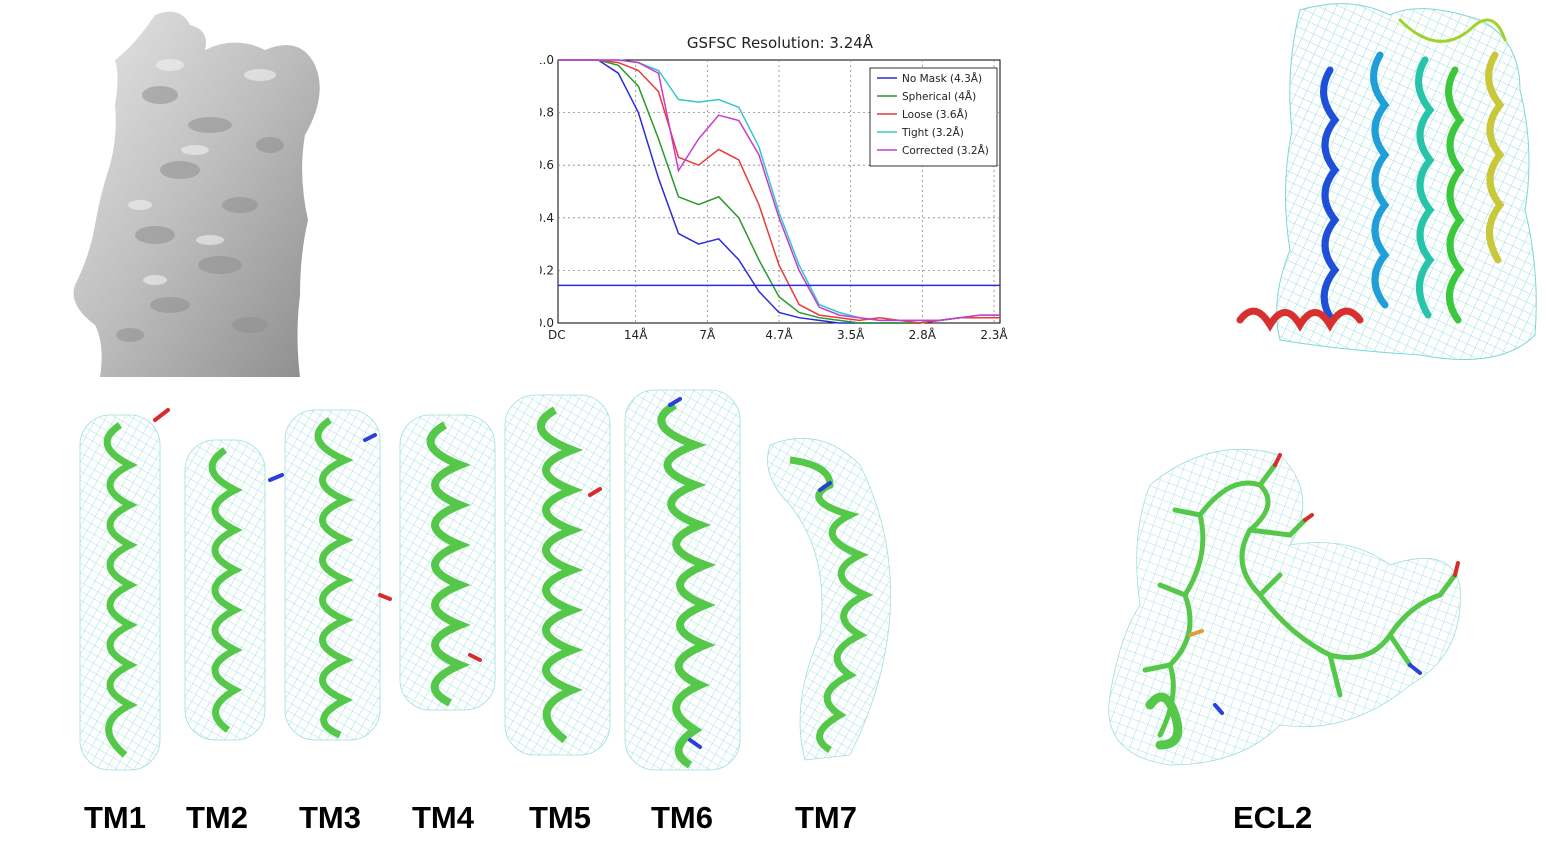  I want to click on helix-tm4, so click(447, 562).